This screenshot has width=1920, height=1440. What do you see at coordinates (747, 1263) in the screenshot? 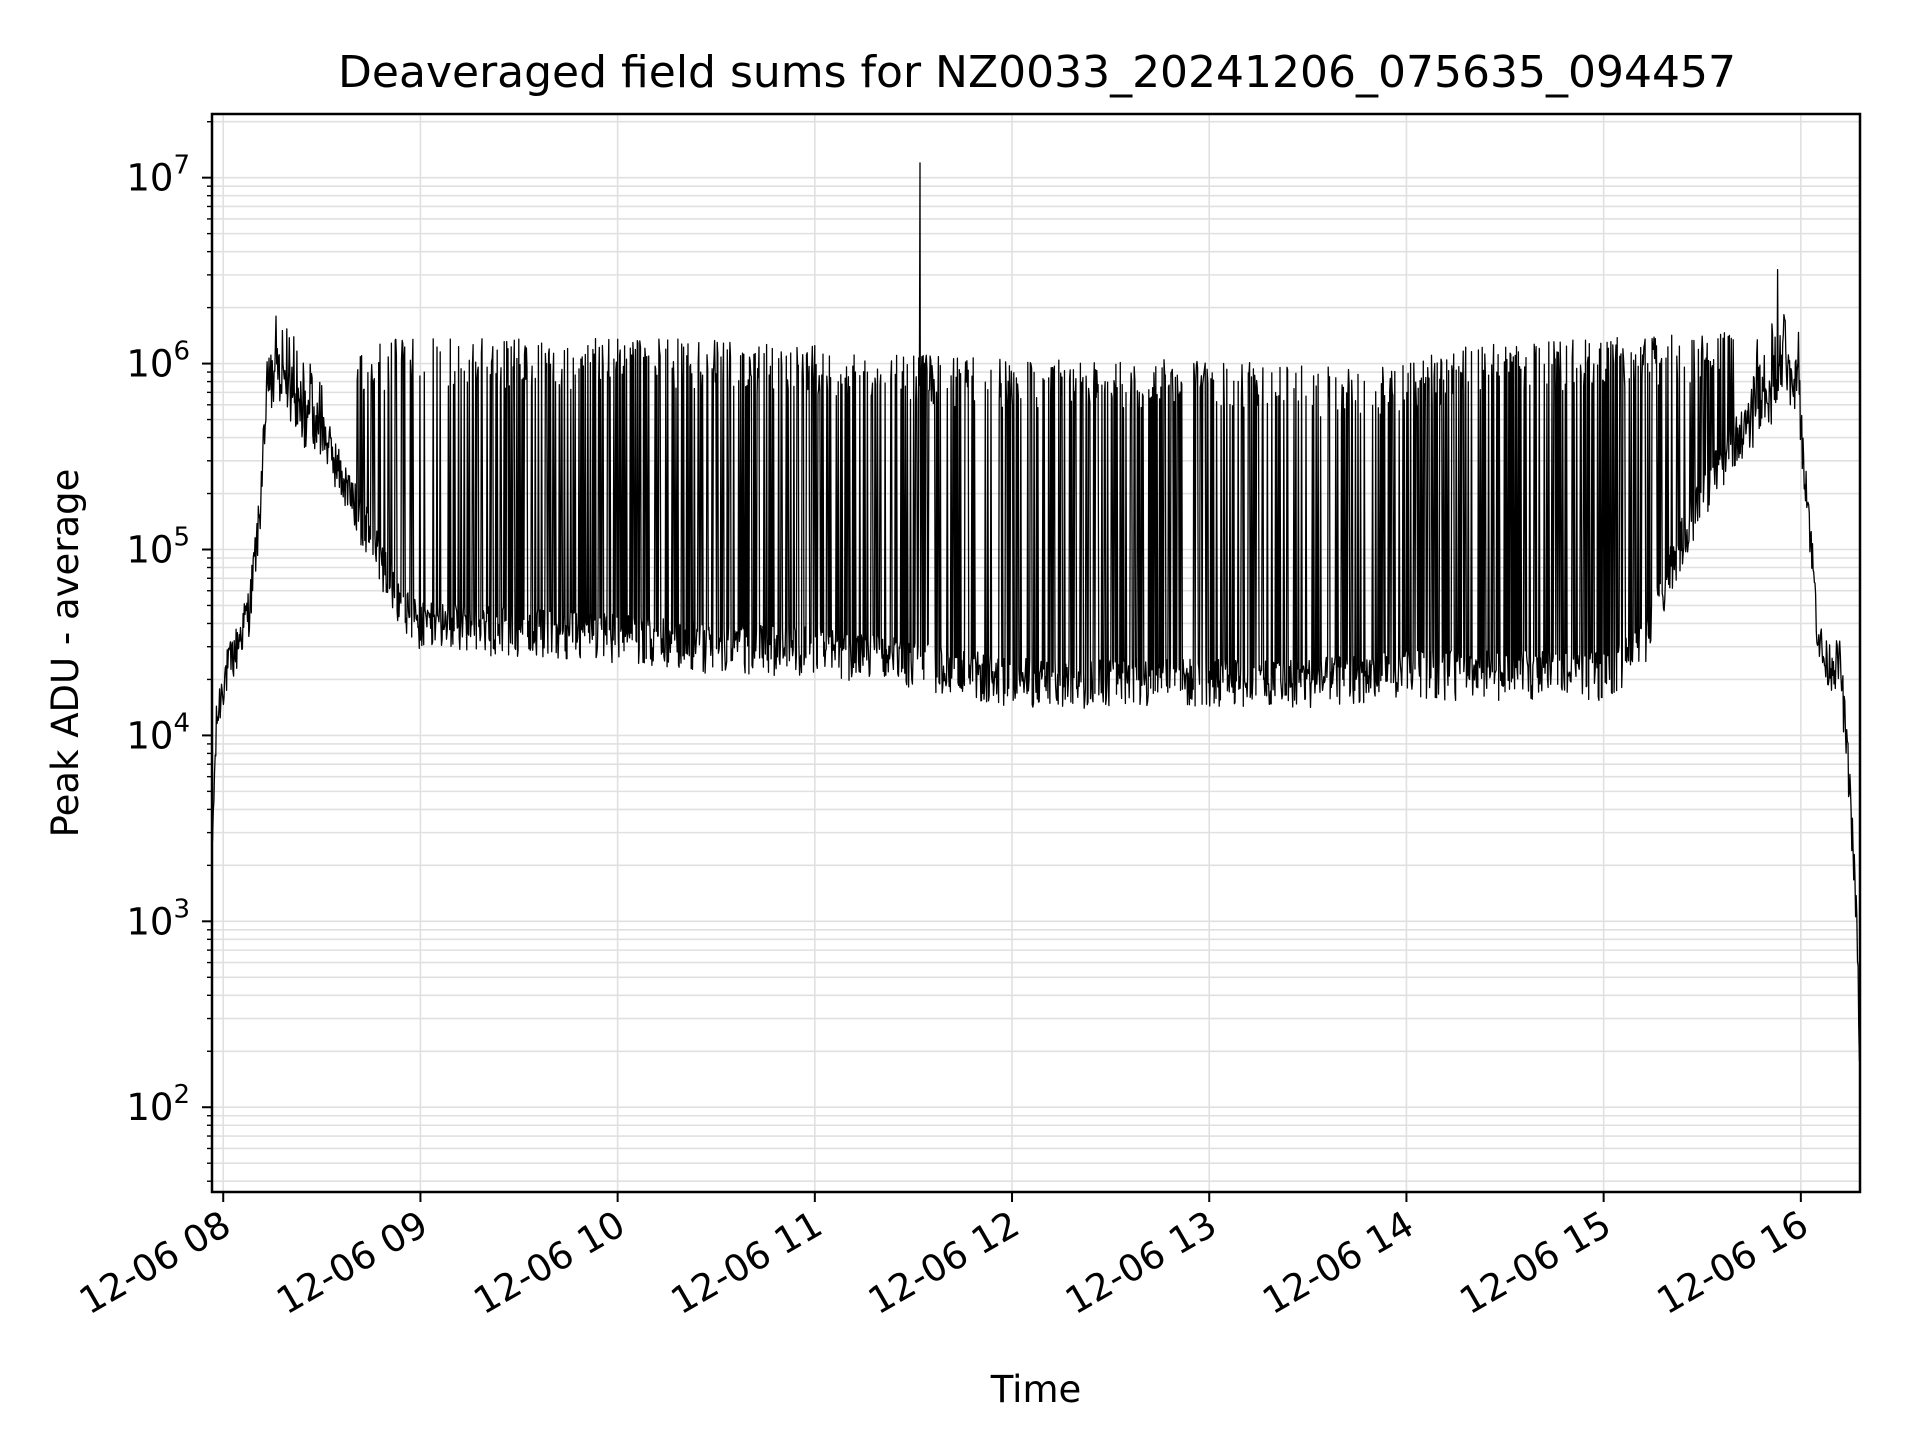
I see `x-tick-label: 12-06 11` at bounding box center [747, 1263].